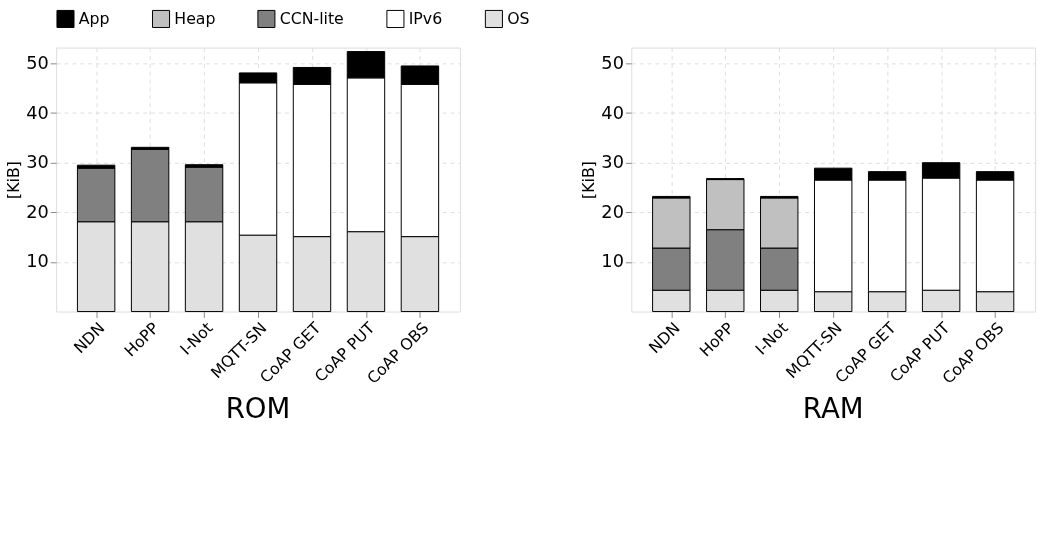 The height and width of the screenshot is (546, 1041). I want to click on legend-label: Heap, so click(195, 18).